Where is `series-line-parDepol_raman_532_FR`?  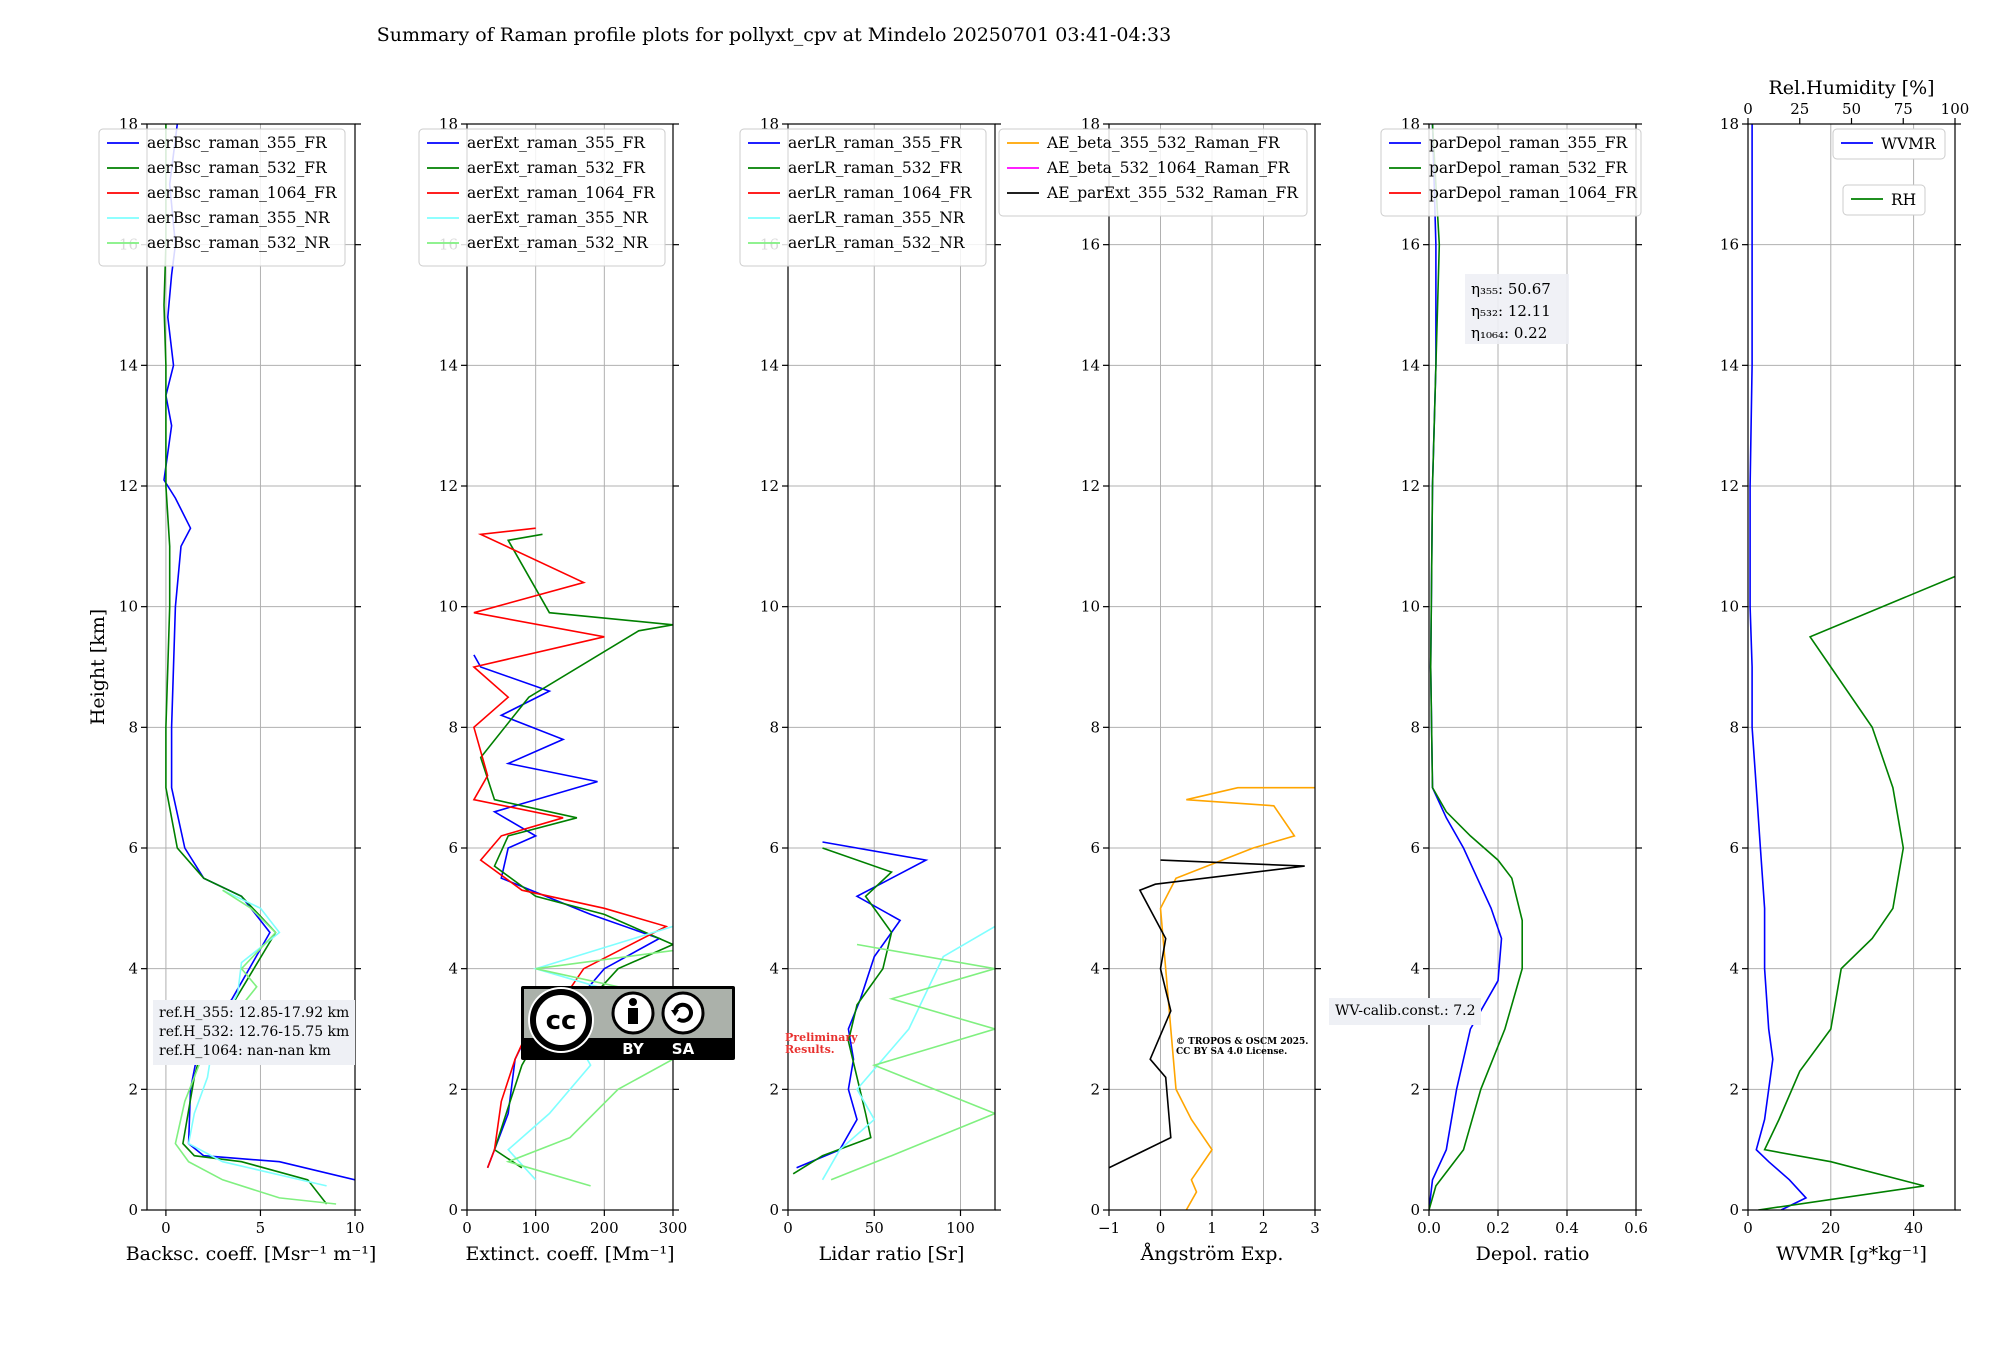
series-line-parDepol_raman_532_FR is located at coordinates (1476, 667).